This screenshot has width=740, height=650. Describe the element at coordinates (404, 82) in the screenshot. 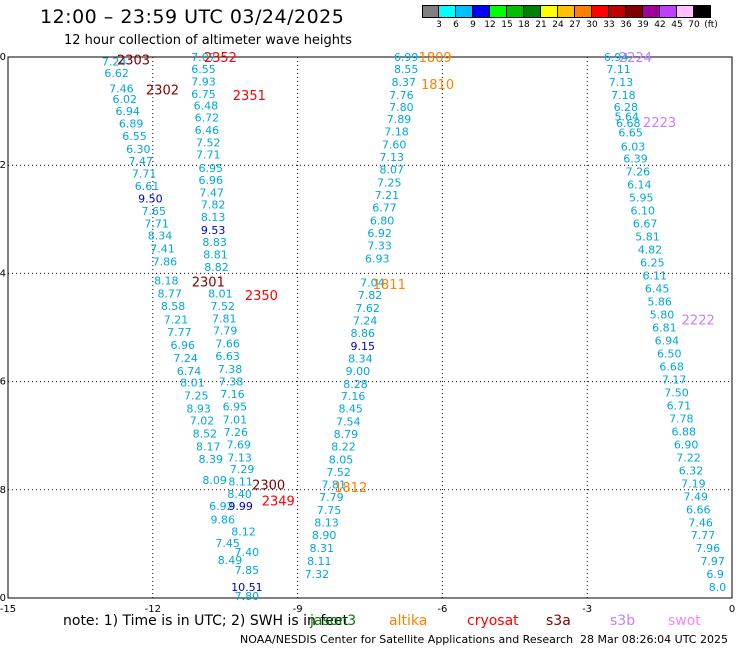

I see `wave-height-value: 8.37` at that location.